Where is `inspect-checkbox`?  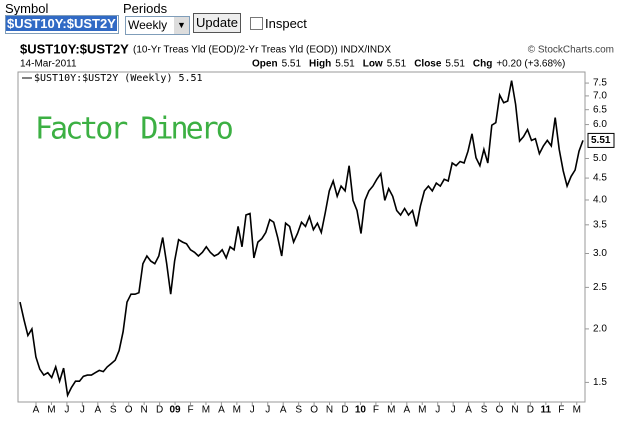
inspect-checkbox is located at coordinates (256, 23).